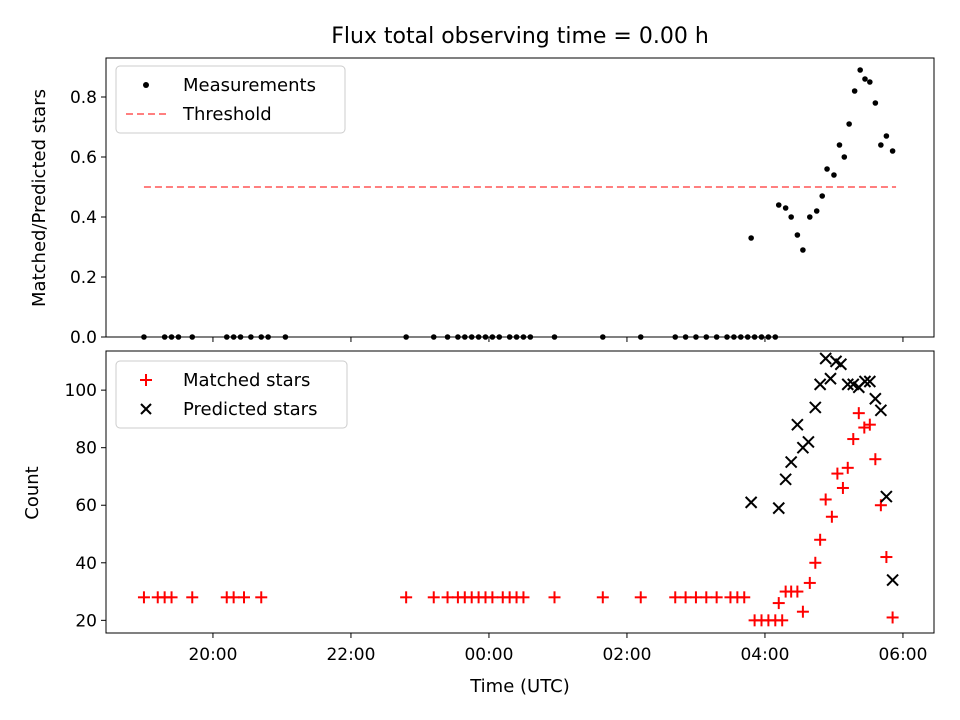 This screenshot has height=720, width=960. I want to click on x-tick-label: 02:00, so click(626, 655).